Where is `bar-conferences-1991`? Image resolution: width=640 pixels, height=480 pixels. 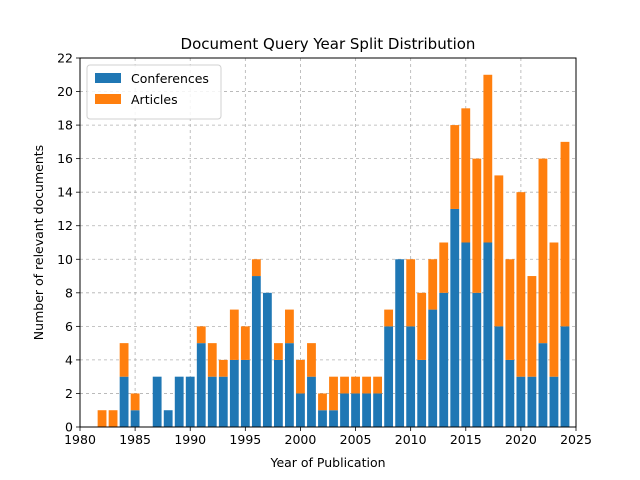 bar-conferences-1991 is located at coordinates (201, 385).